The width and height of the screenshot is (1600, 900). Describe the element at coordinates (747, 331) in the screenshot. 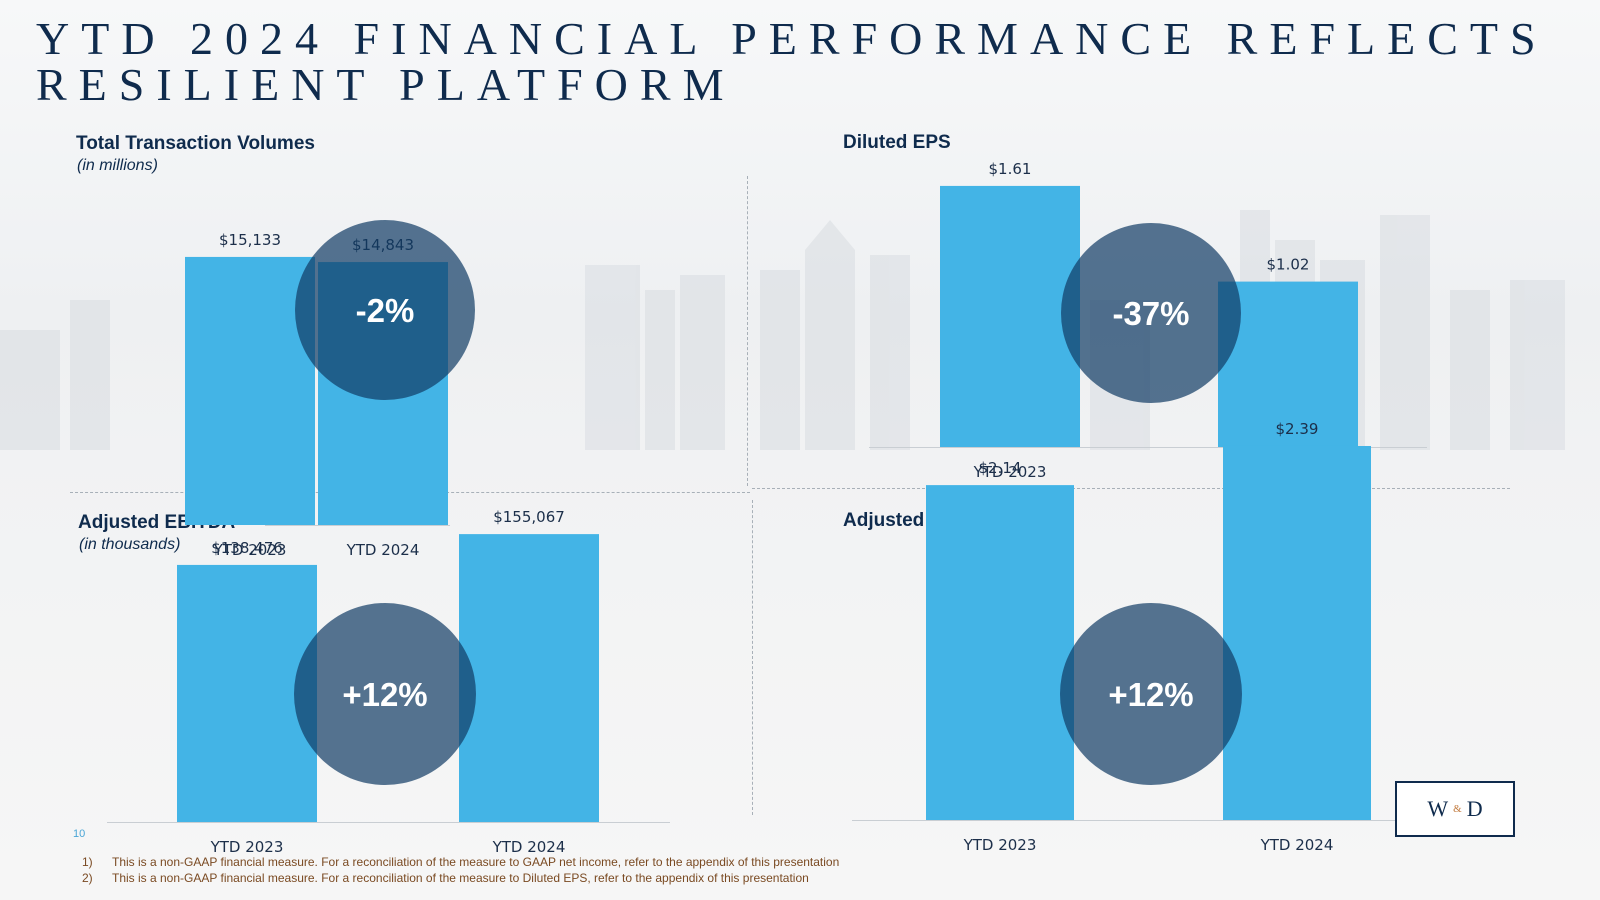

I see `vertical-divider-top` at that location.